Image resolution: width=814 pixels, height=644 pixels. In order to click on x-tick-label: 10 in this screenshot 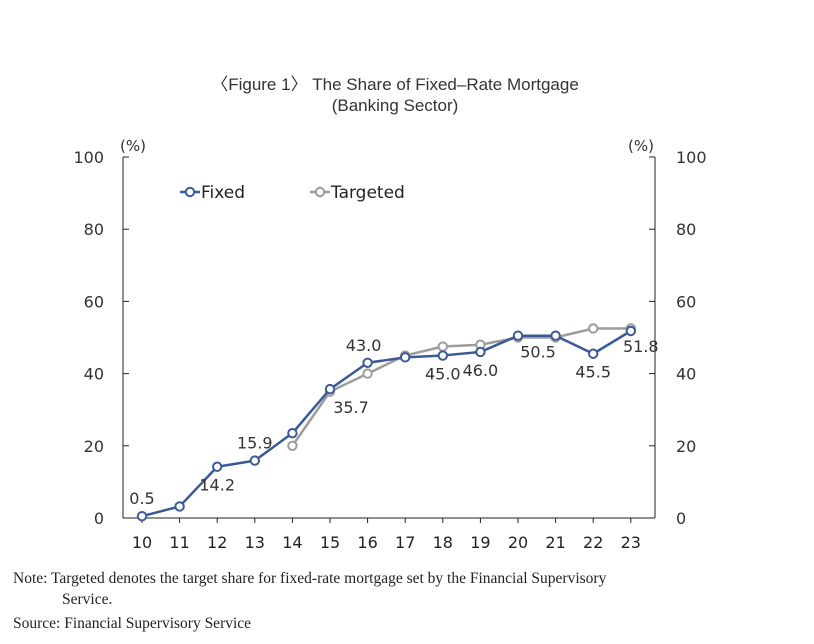, I will do `click(142, 542)`.